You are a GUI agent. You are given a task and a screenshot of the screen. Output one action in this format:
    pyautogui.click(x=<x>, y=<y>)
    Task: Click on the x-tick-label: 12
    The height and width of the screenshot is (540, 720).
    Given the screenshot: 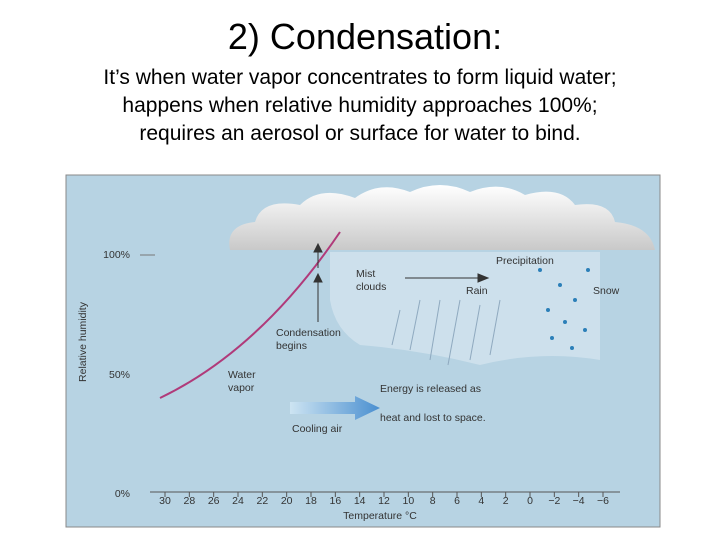 What is the action you would take?
    pyautogui.click(x=384, y=501)
    